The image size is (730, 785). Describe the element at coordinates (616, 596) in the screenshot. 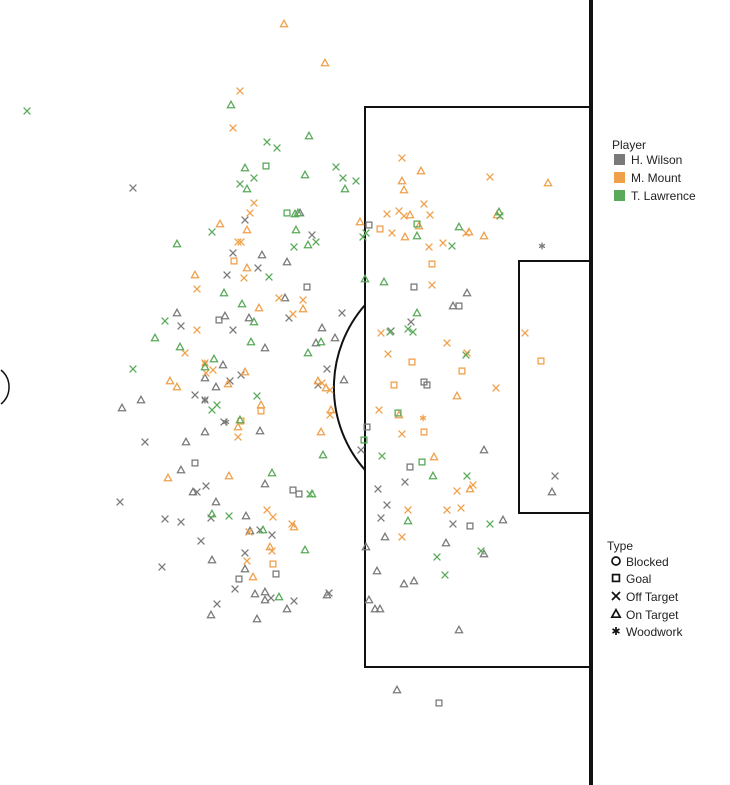

I see `legend-icon-off-target` at that location.